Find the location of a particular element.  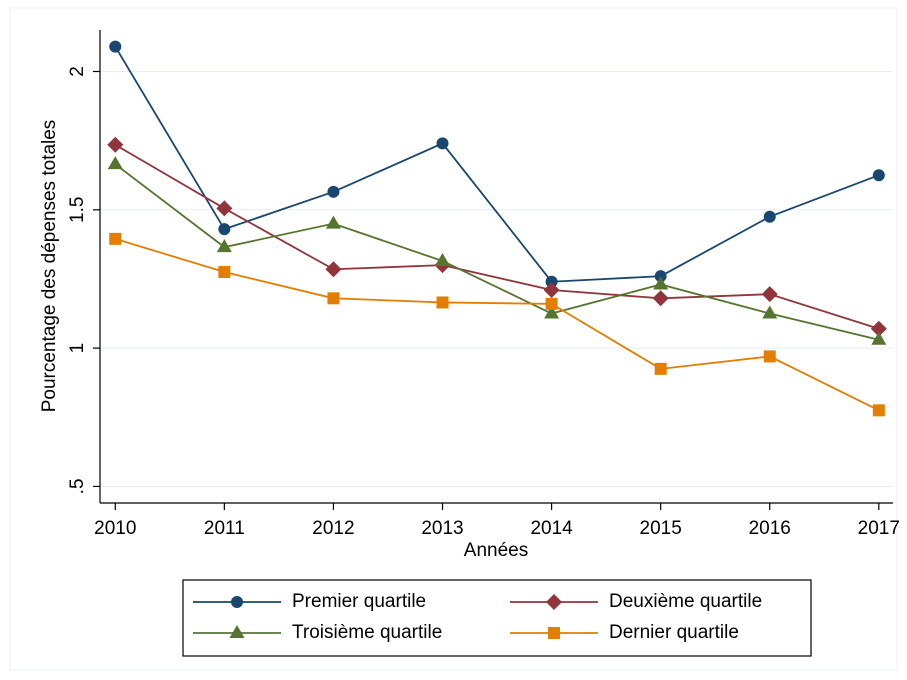

legend is located at coordinates (497, 618).